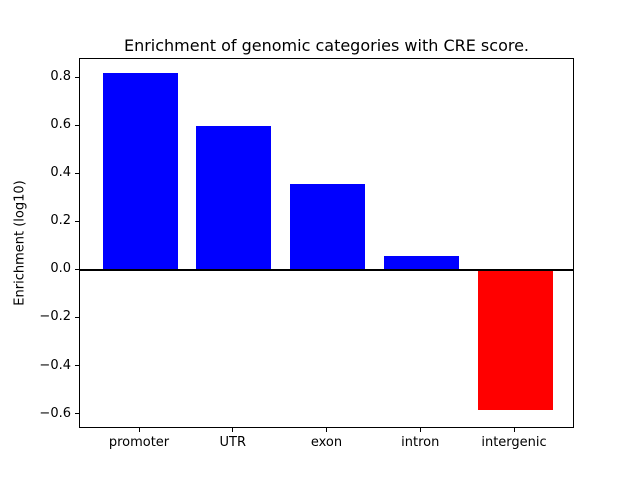 Image resolution: width=640 pixels, height=480 pixels. What do you see at coordinates (20, 243) in the screenshot?
I see `y-axis-label: Enrichment (log10)` at bounding box center [20, 243].